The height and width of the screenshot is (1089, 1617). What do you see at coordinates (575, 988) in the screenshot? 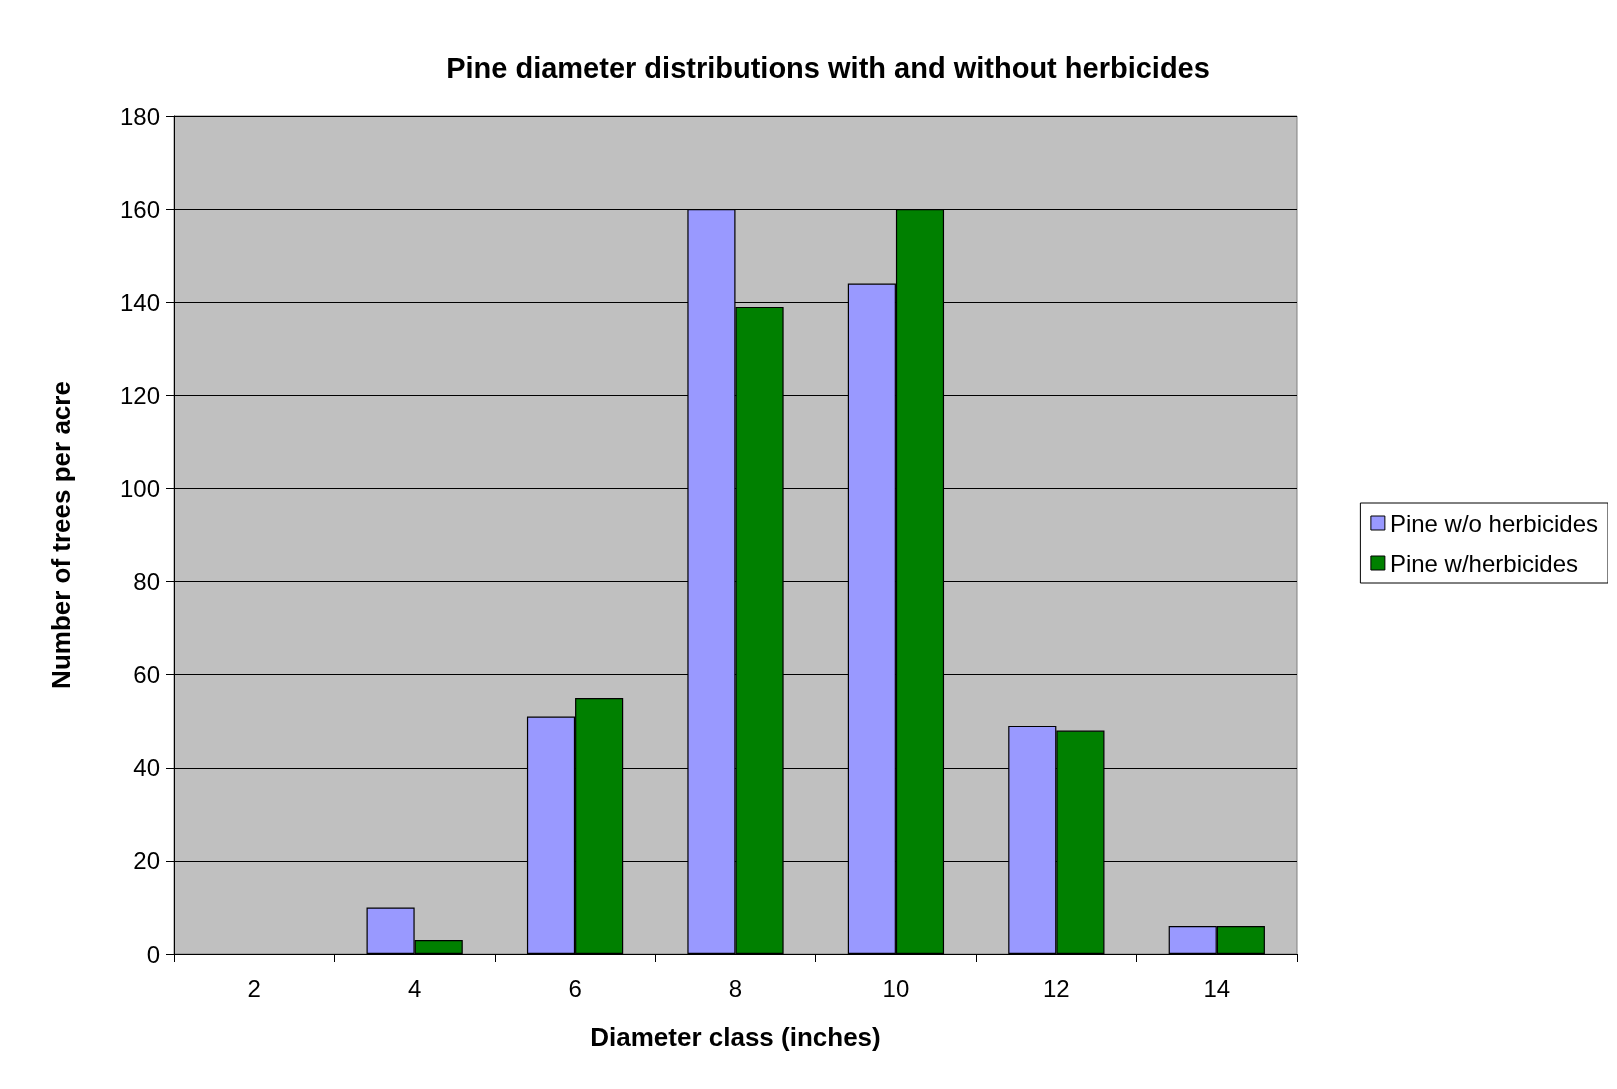
I see `x-tick-label: 6` at bounding box center [575, 988].